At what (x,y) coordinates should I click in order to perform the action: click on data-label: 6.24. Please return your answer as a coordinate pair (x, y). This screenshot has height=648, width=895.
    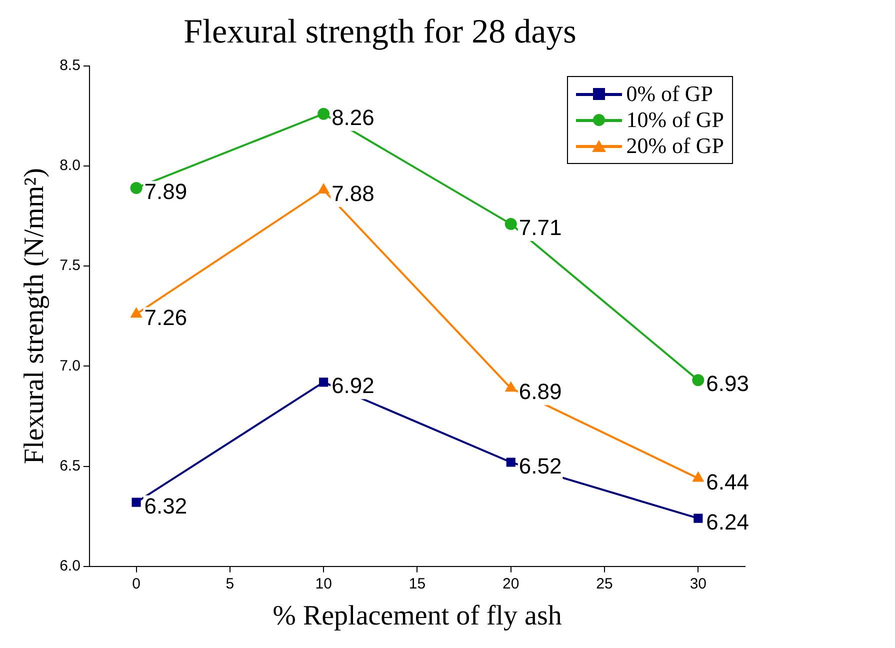
    Looking at the image, I should click on (728, 521).